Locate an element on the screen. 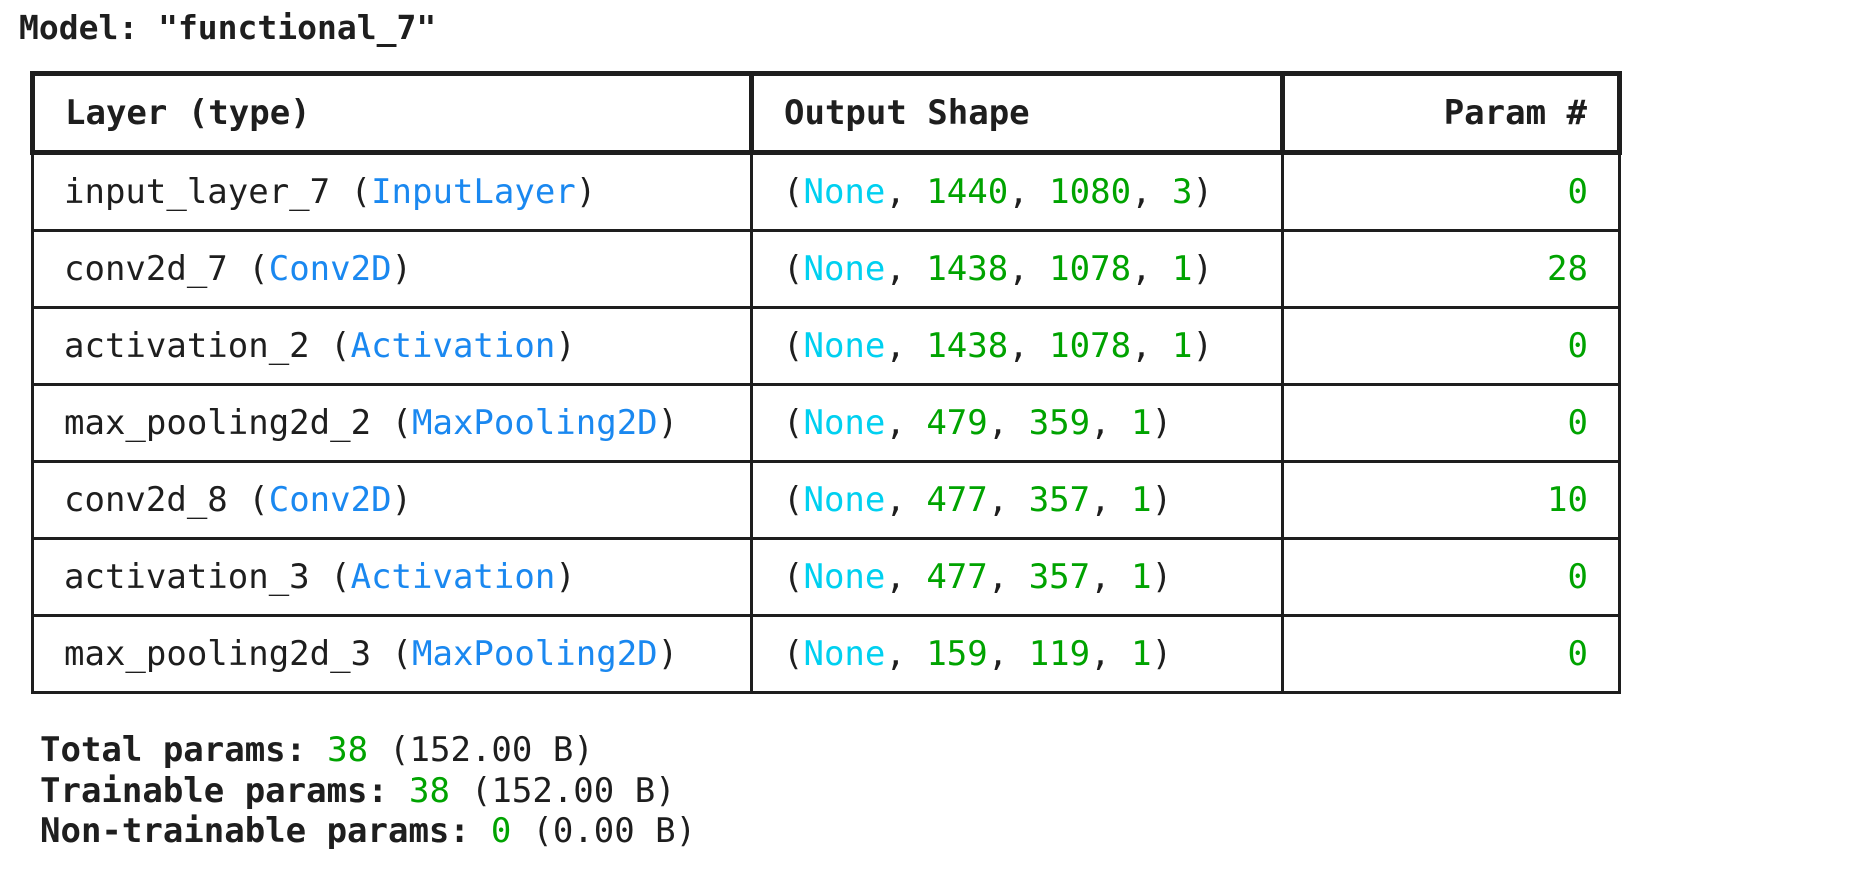 The height and width of the screenshot is (872, 1860). header-row: Layer (type) Output Shape Param # is located at coordinates (826, 113).